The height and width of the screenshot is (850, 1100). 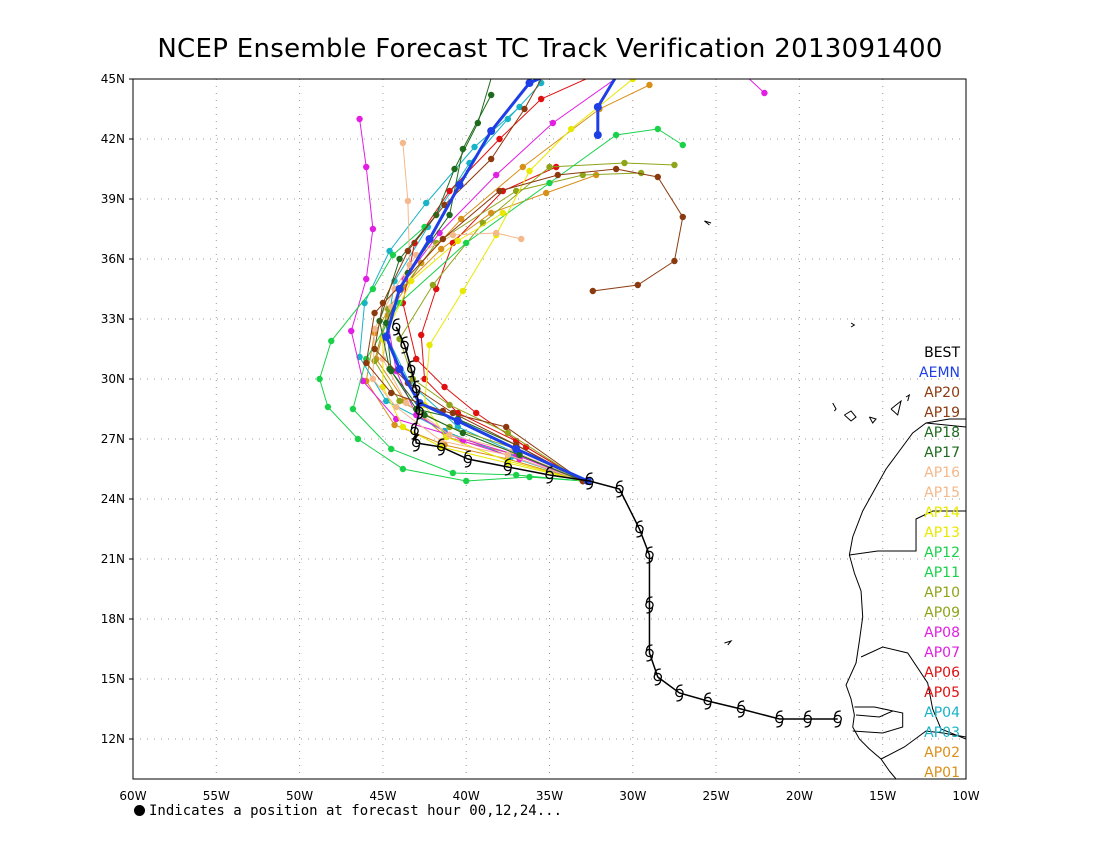 What do you see at coordinates (939, 373) in the screenshot?
I see `legend-entry-aemn: AEMN` at bounding box center [939, 373].